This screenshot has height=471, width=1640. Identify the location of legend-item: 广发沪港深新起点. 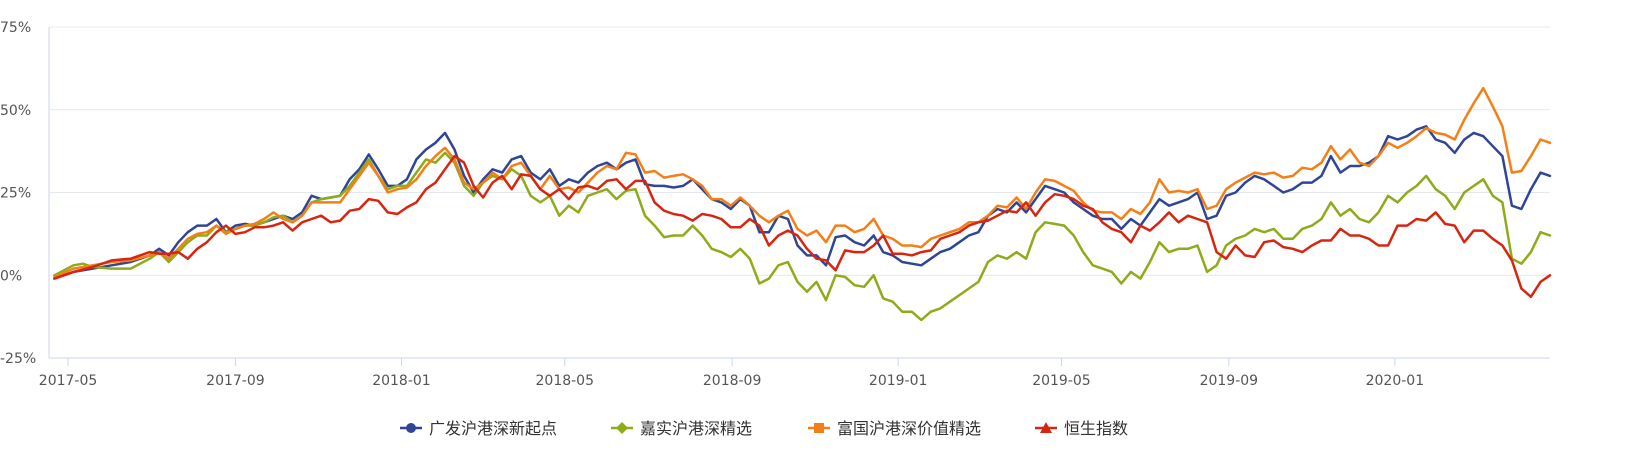
(478, 428).